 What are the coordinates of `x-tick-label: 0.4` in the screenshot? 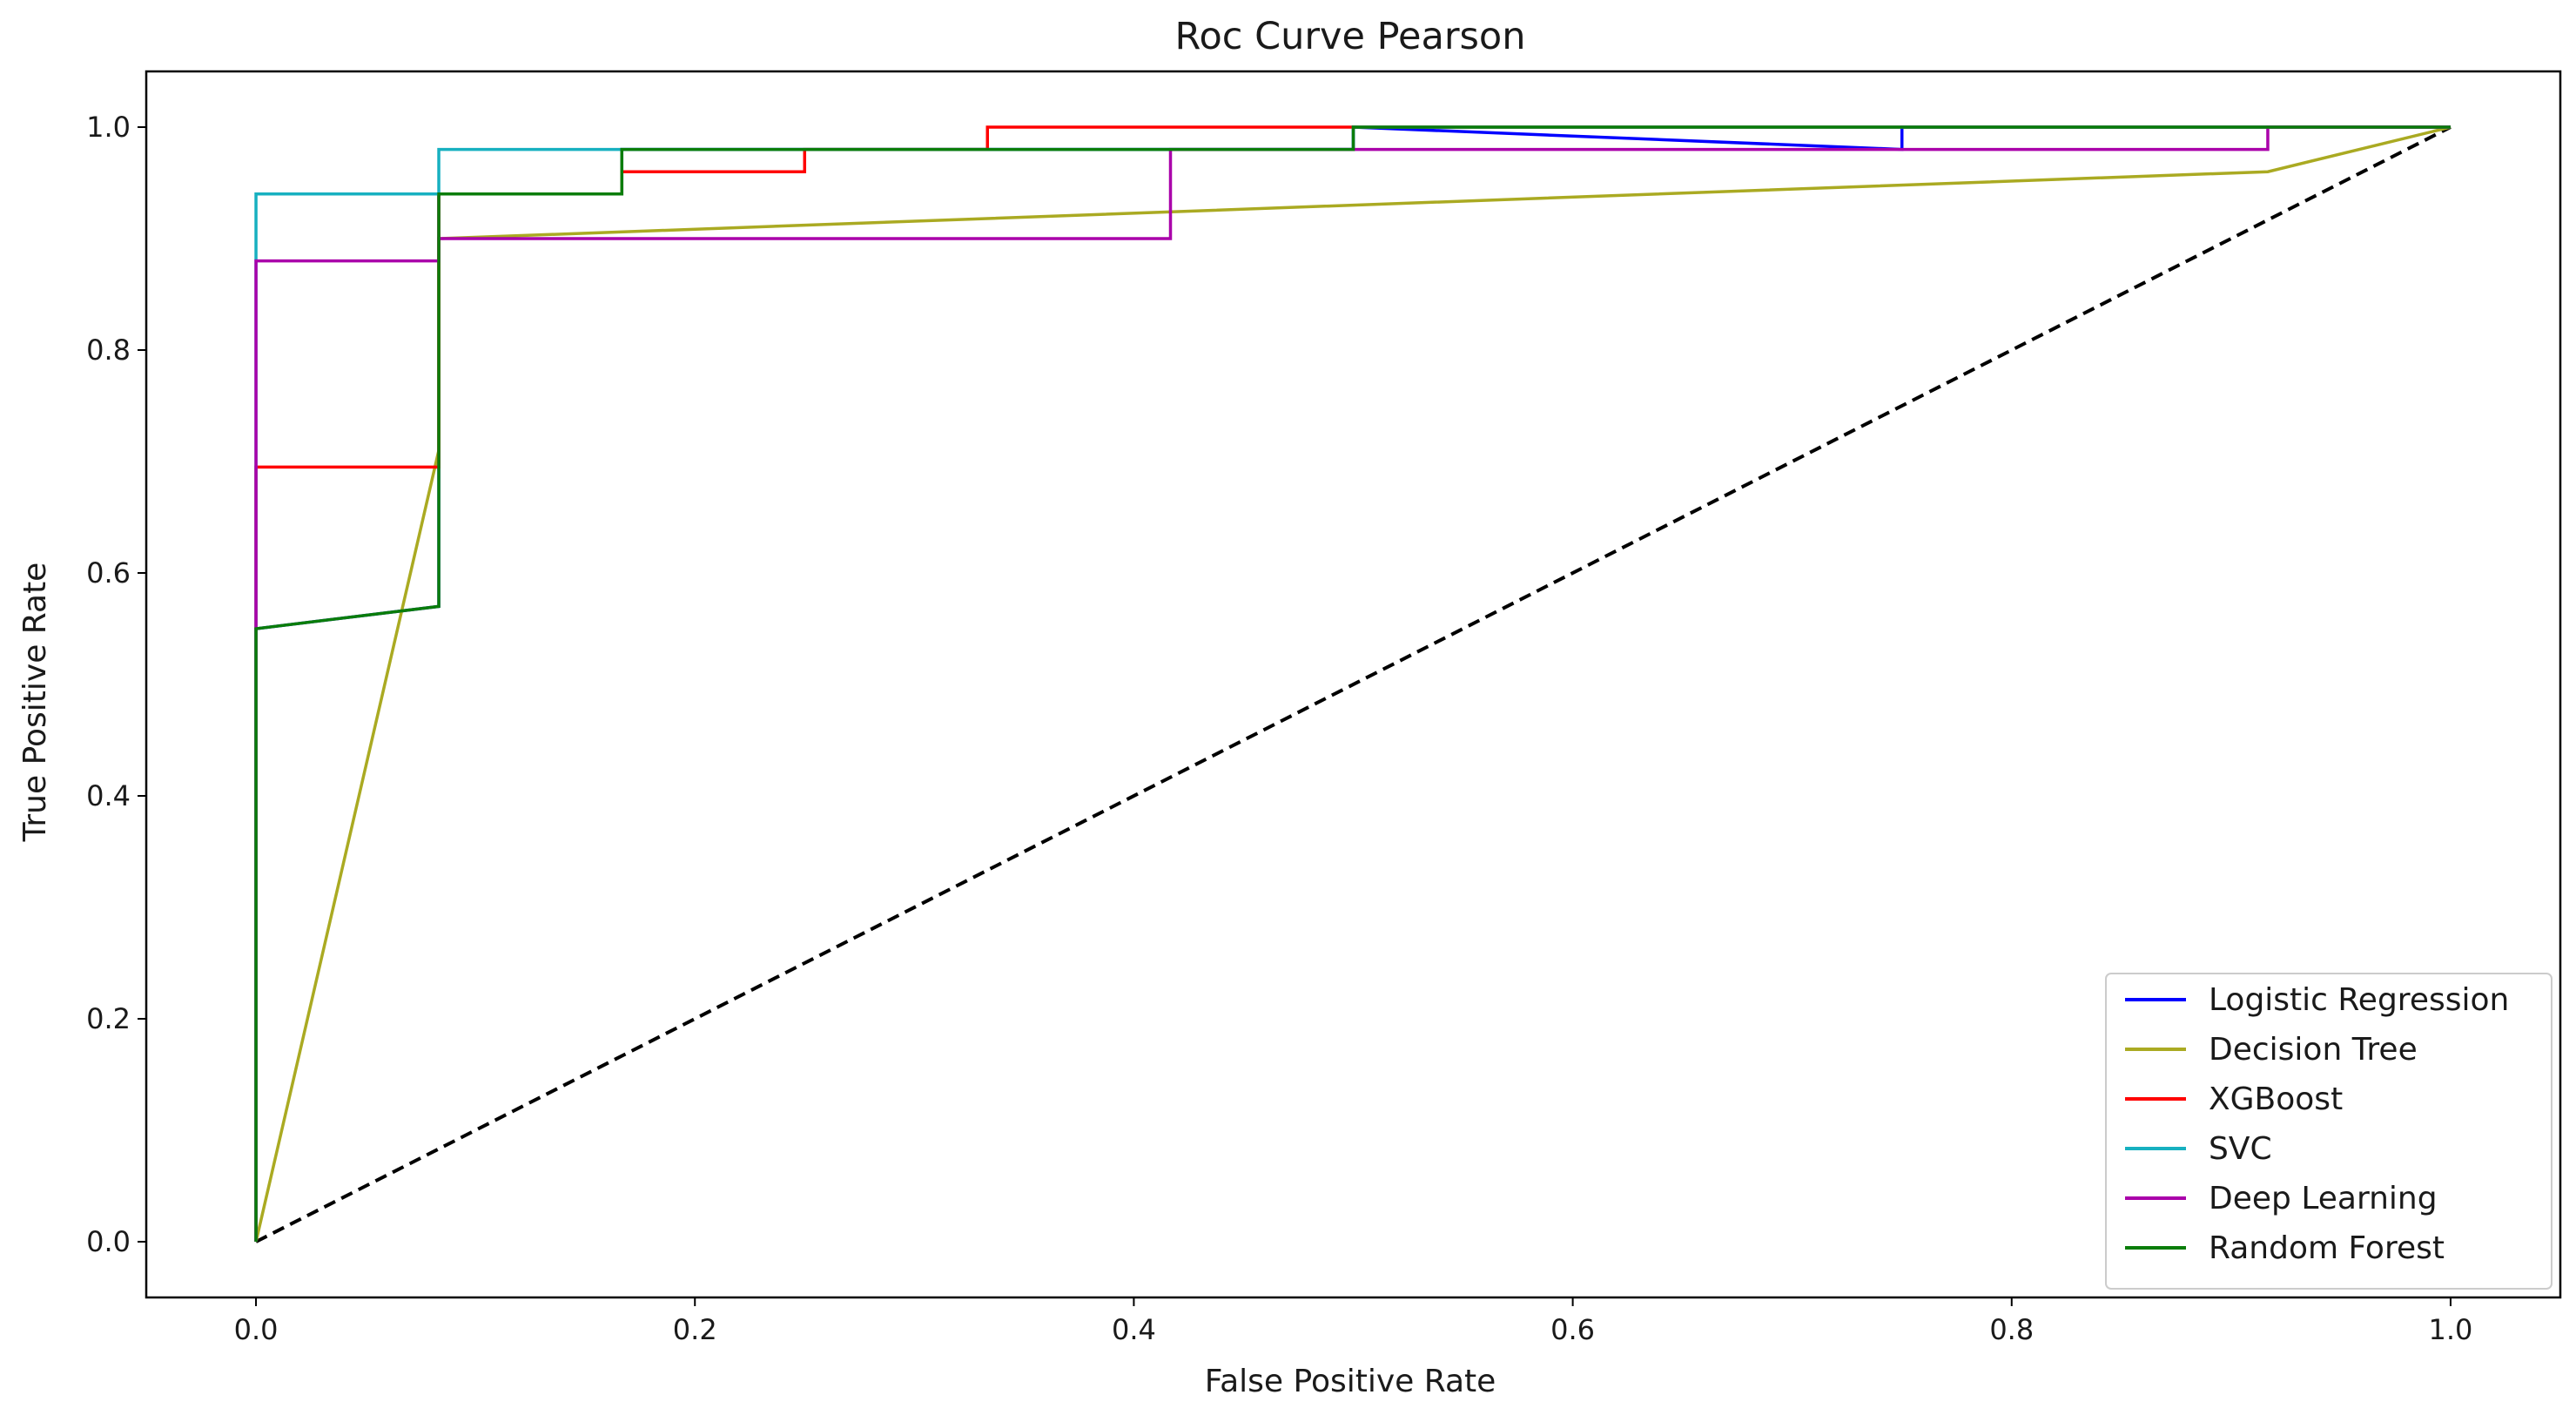 It's located at (1134, 1329).